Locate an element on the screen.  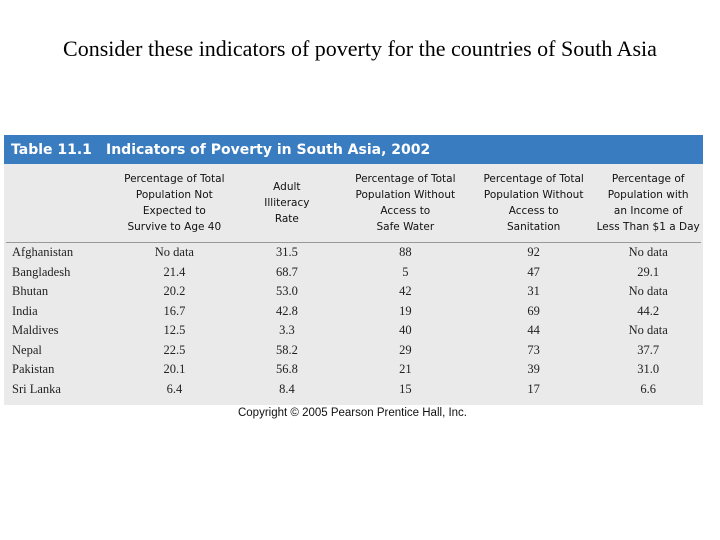
value-cell: 6.6 is located at coordinates (648, 388).